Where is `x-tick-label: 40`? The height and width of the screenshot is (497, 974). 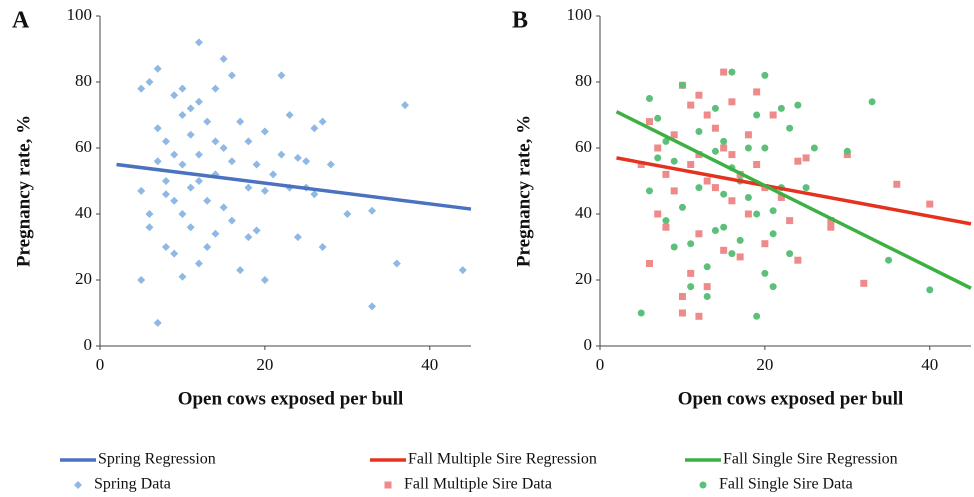 x-tick-label: 40 is located at coordinates (929, 364).